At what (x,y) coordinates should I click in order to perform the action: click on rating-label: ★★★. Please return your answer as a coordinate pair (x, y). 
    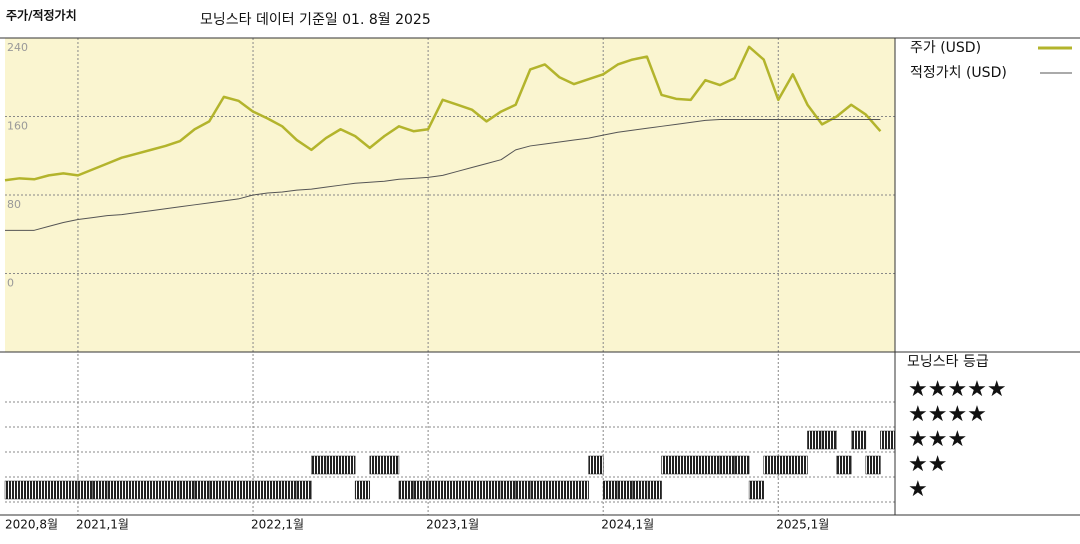
    Looking at the image, I should click on (937, 439).